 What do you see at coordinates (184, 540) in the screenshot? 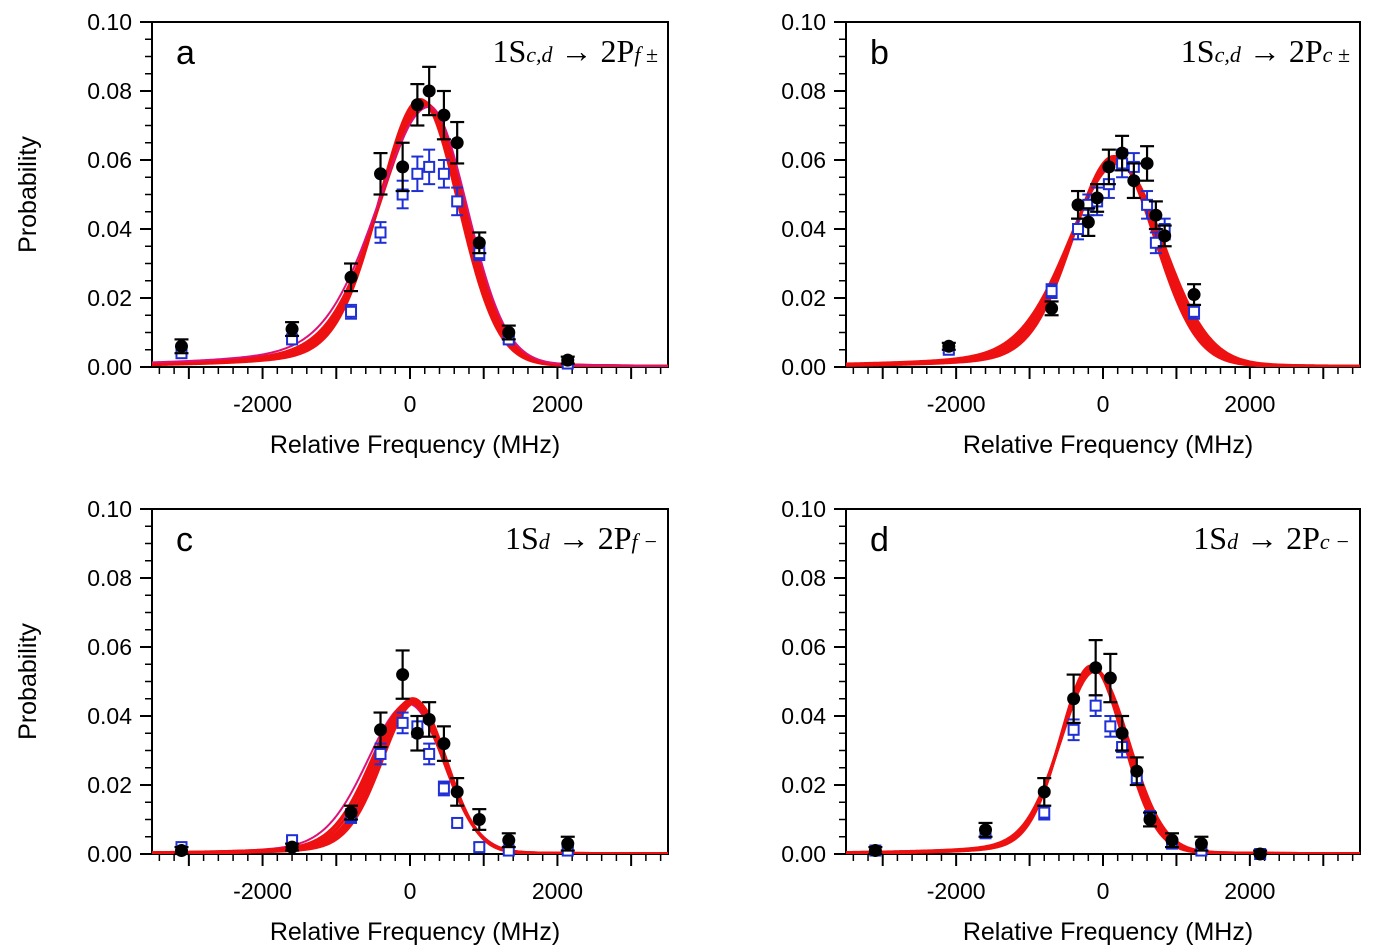
I see `panel-letter: c` at bounding box center [184, 540].